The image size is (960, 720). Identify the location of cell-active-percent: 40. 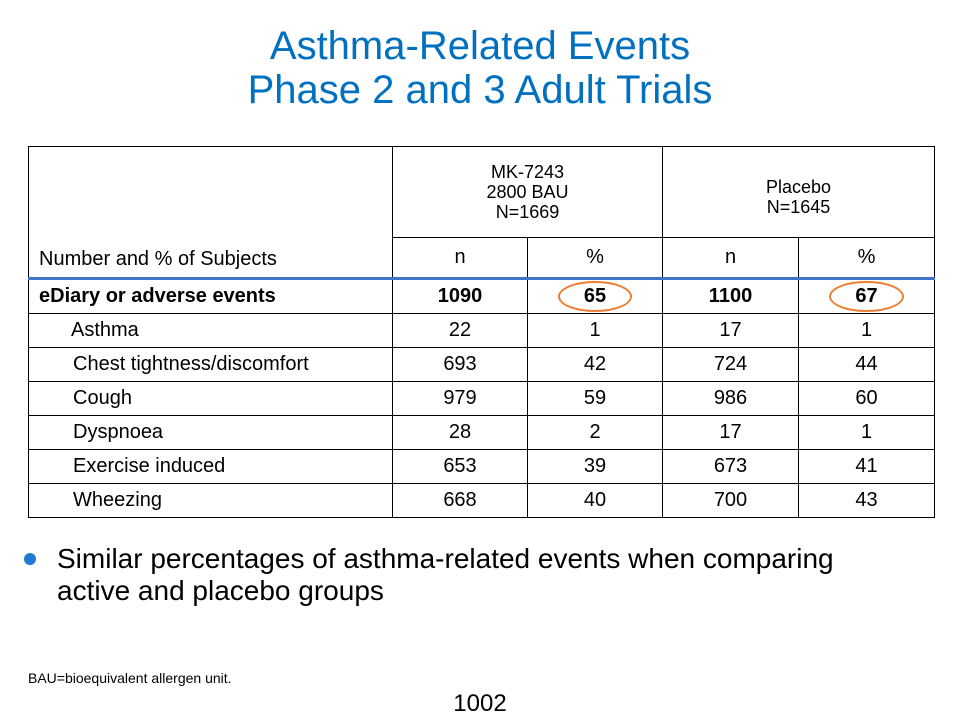
(595, 500).